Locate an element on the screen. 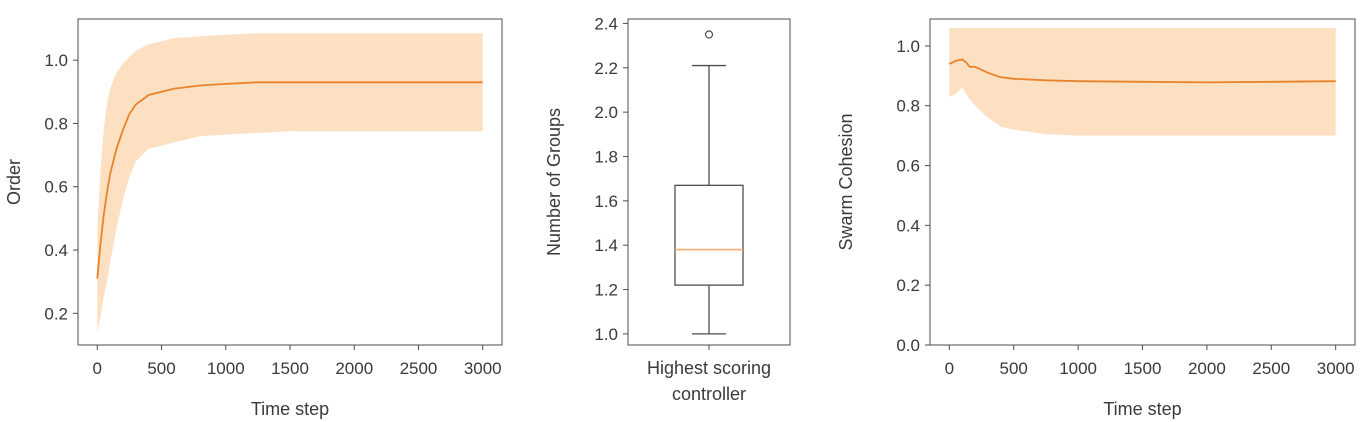 This screenshot has height=422, width=1362. y-axis-label: Order is located at coordinates (14, 182).